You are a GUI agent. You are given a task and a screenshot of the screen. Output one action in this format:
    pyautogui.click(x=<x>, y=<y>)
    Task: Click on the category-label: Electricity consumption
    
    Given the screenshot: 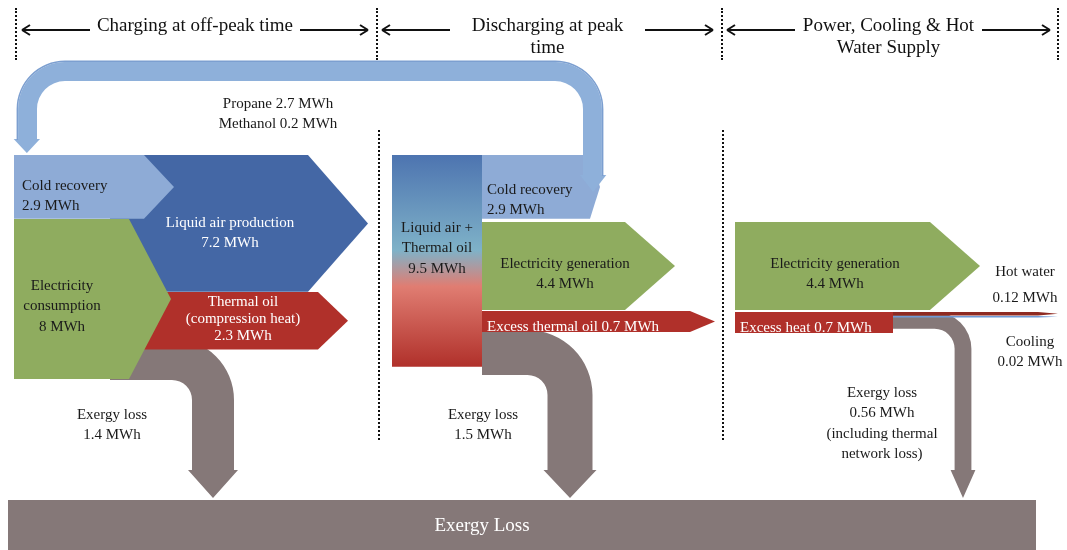 What is the action you would take?
    pyautogui.click(x=62, y=295)
    